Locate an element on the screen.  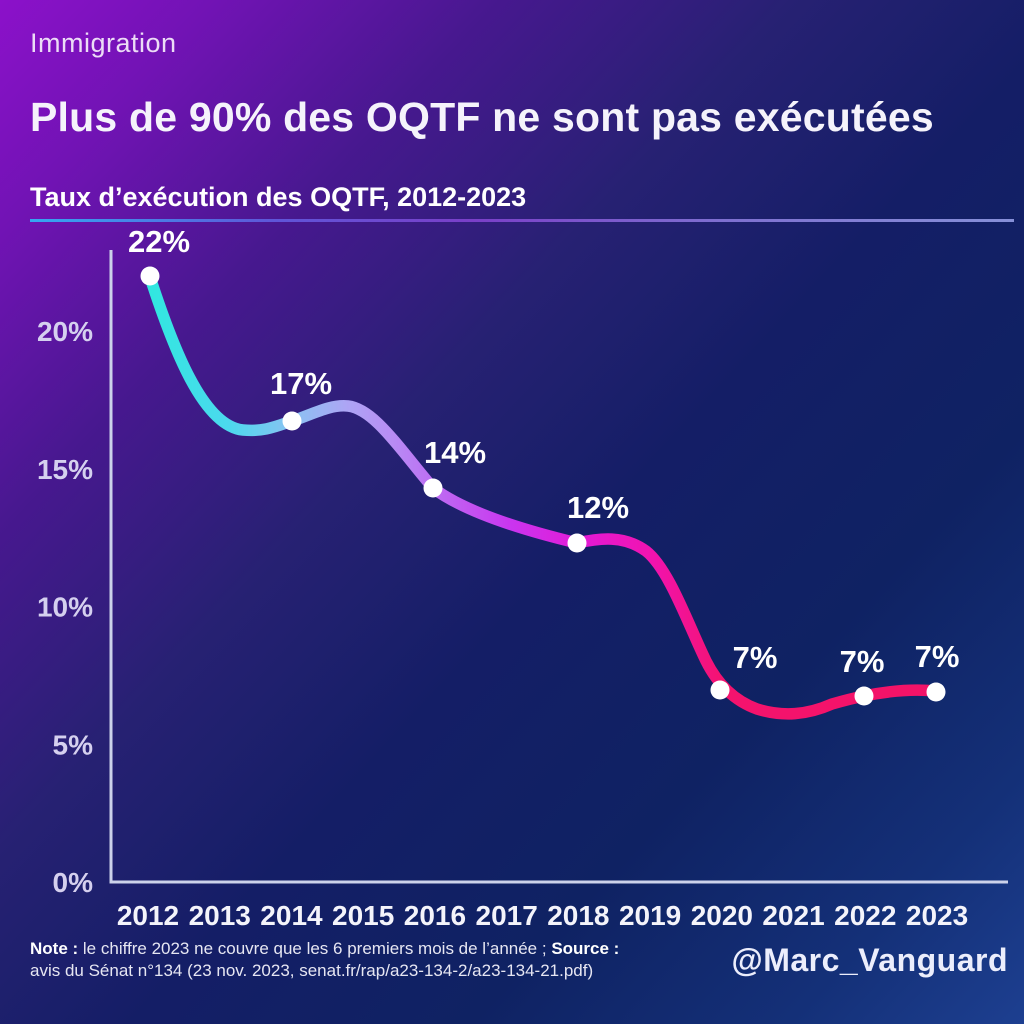
data-point-label: 22% is located at coordinates (159, 241).